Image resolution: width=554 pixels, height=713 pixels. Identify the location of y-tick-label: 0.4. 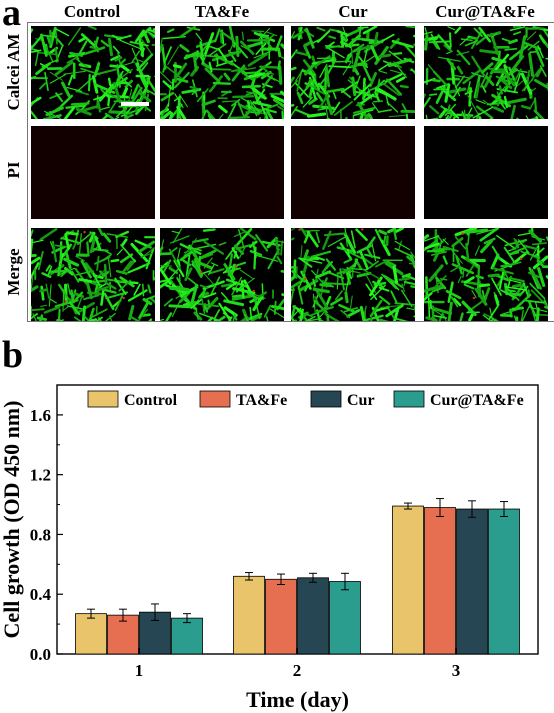
(41, 594).